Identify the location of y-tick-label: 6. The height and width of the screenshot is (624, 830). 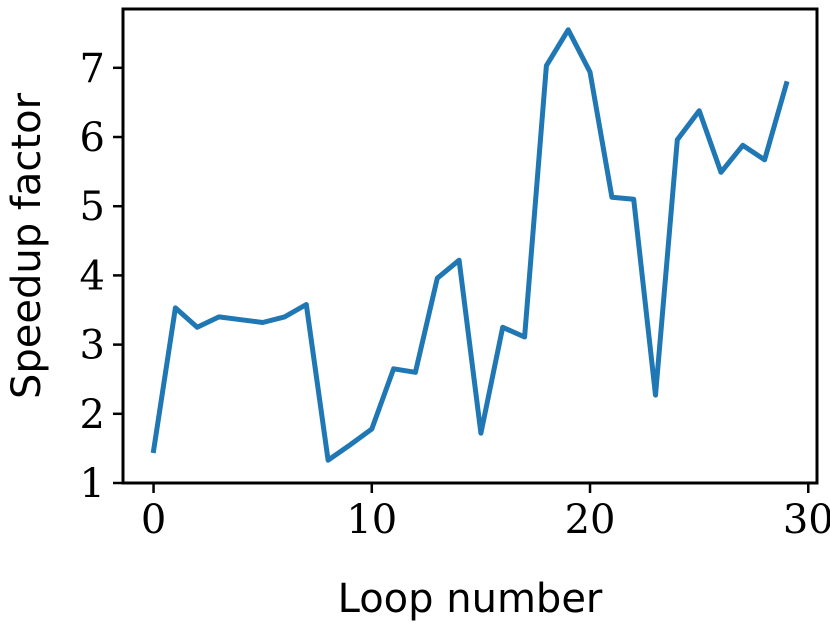
(92, 138).